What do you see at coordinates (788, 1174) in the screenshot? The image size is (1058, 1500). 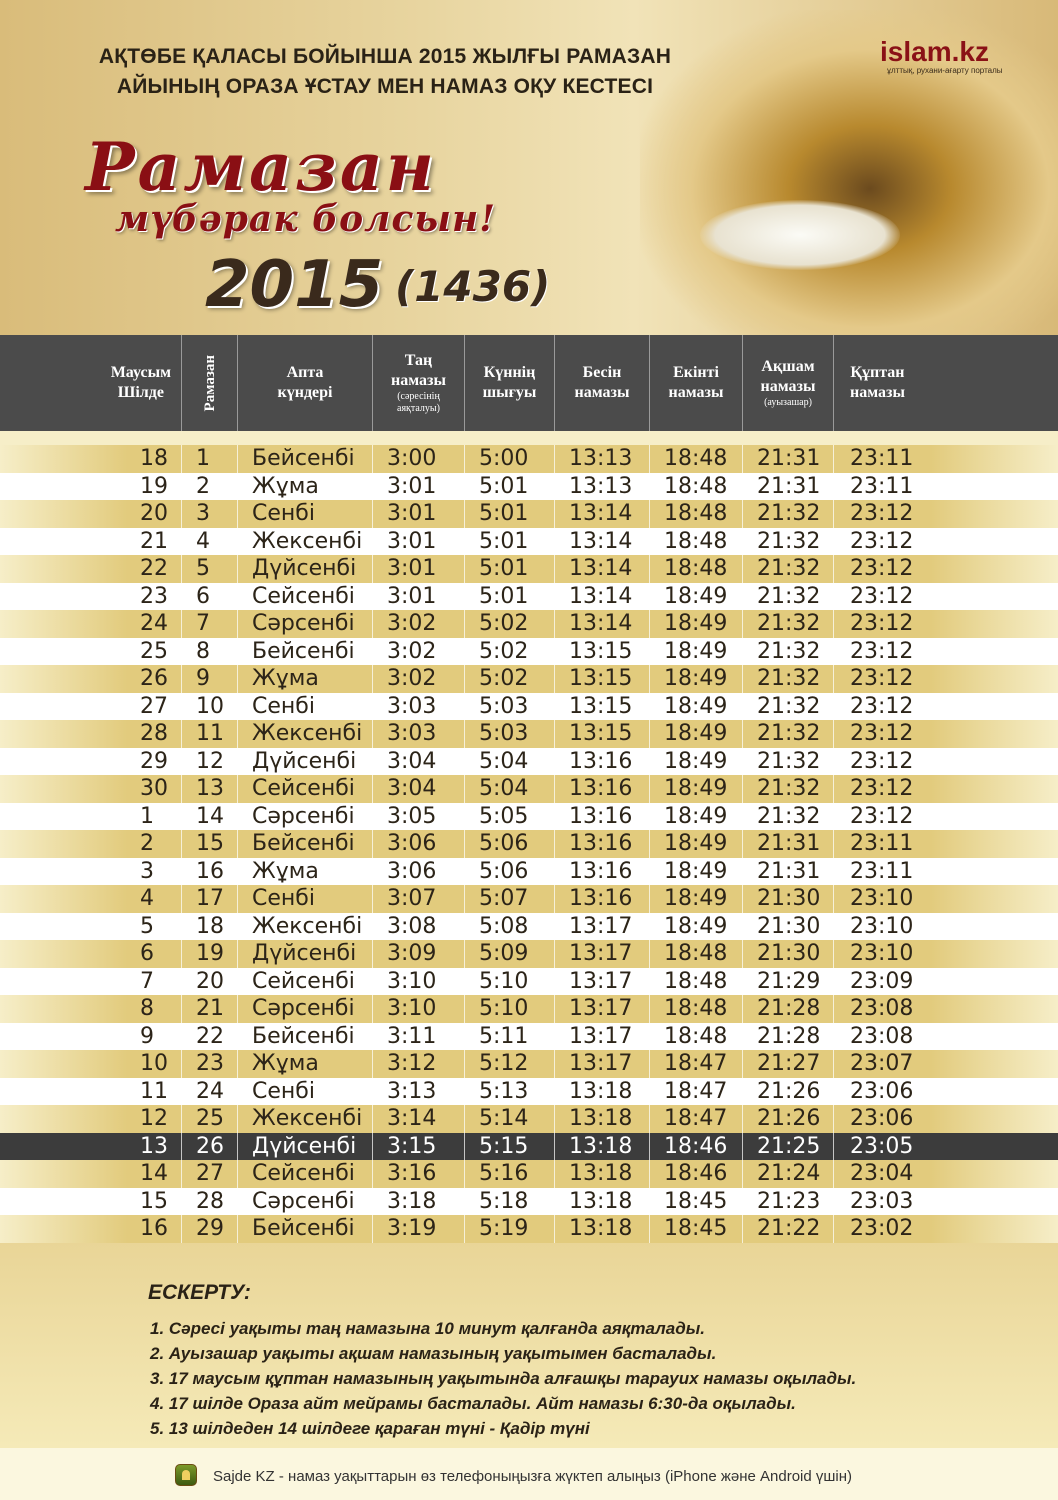 I see `table-cell: 21:24` at bounding box center [788, 1174].